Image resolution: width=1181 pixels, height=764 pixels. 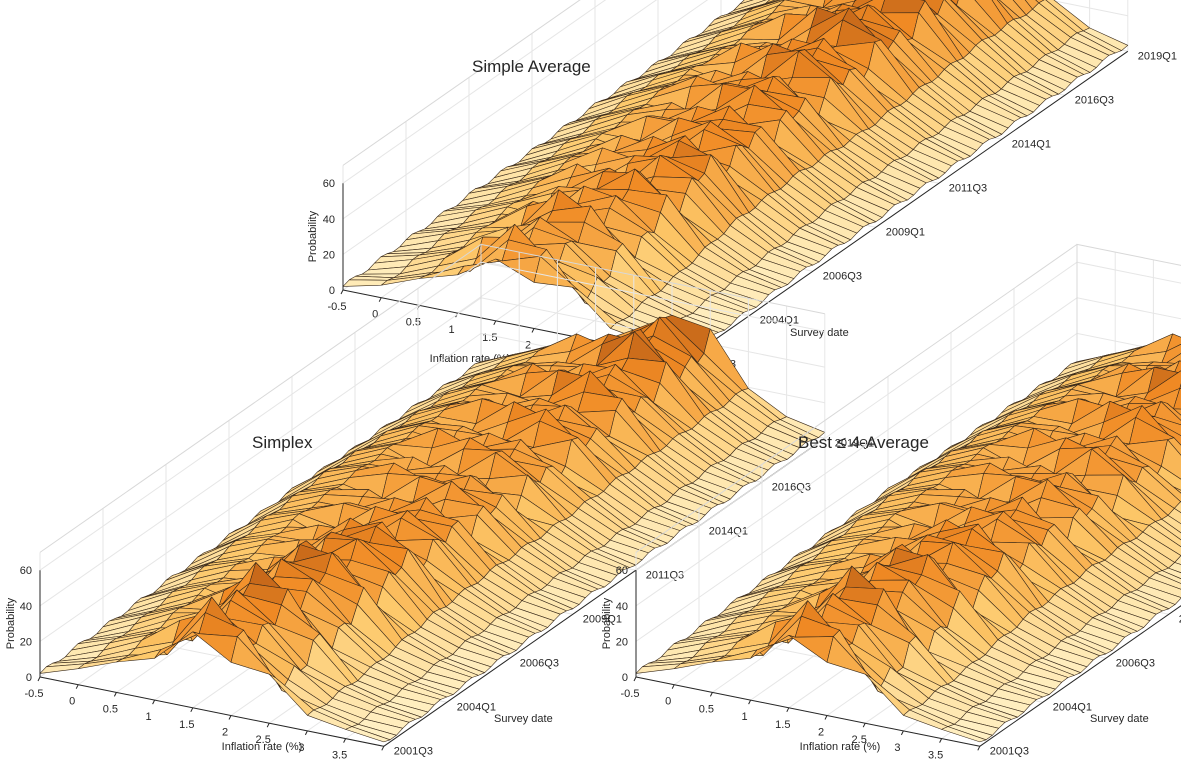 I want to click on chart-title: Best ≤ 4-Average, so click(x=863, y=442).